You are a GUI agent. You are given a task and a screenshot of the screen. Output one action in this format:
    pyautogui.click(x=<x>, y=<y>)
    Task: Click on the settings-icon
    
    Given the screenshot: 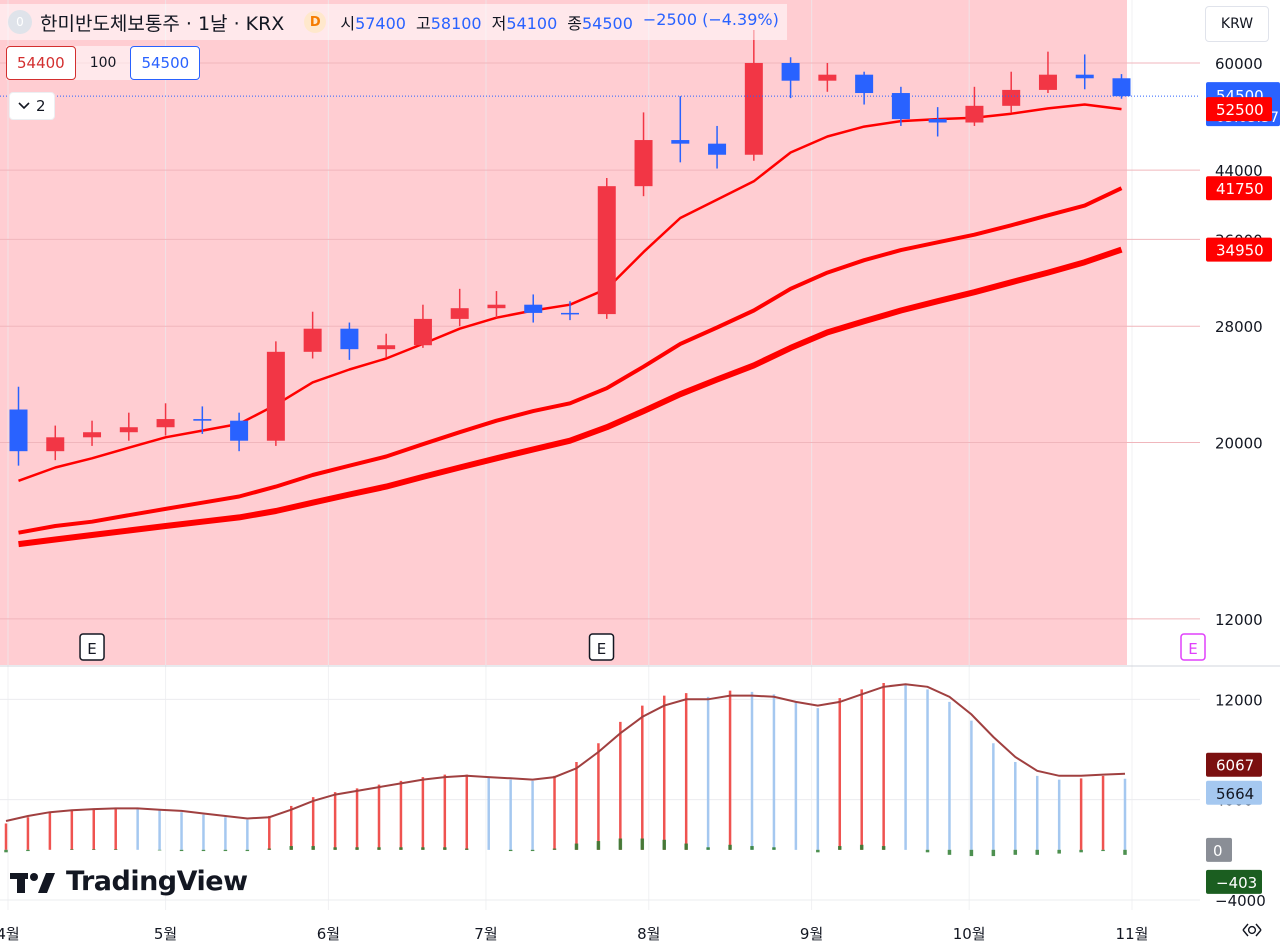 What is the action you would take?
    pyautogui.click(x=1251, y=932)
    